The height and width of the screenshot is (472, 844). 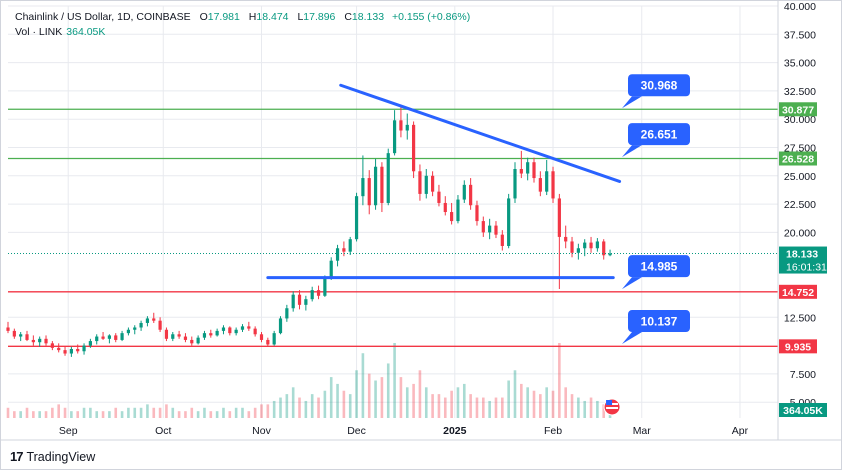 What do you see at coordinates (740, 431) in the screenshot?
I see `x-tick-label: Apr` at bounding box center [740, 431].